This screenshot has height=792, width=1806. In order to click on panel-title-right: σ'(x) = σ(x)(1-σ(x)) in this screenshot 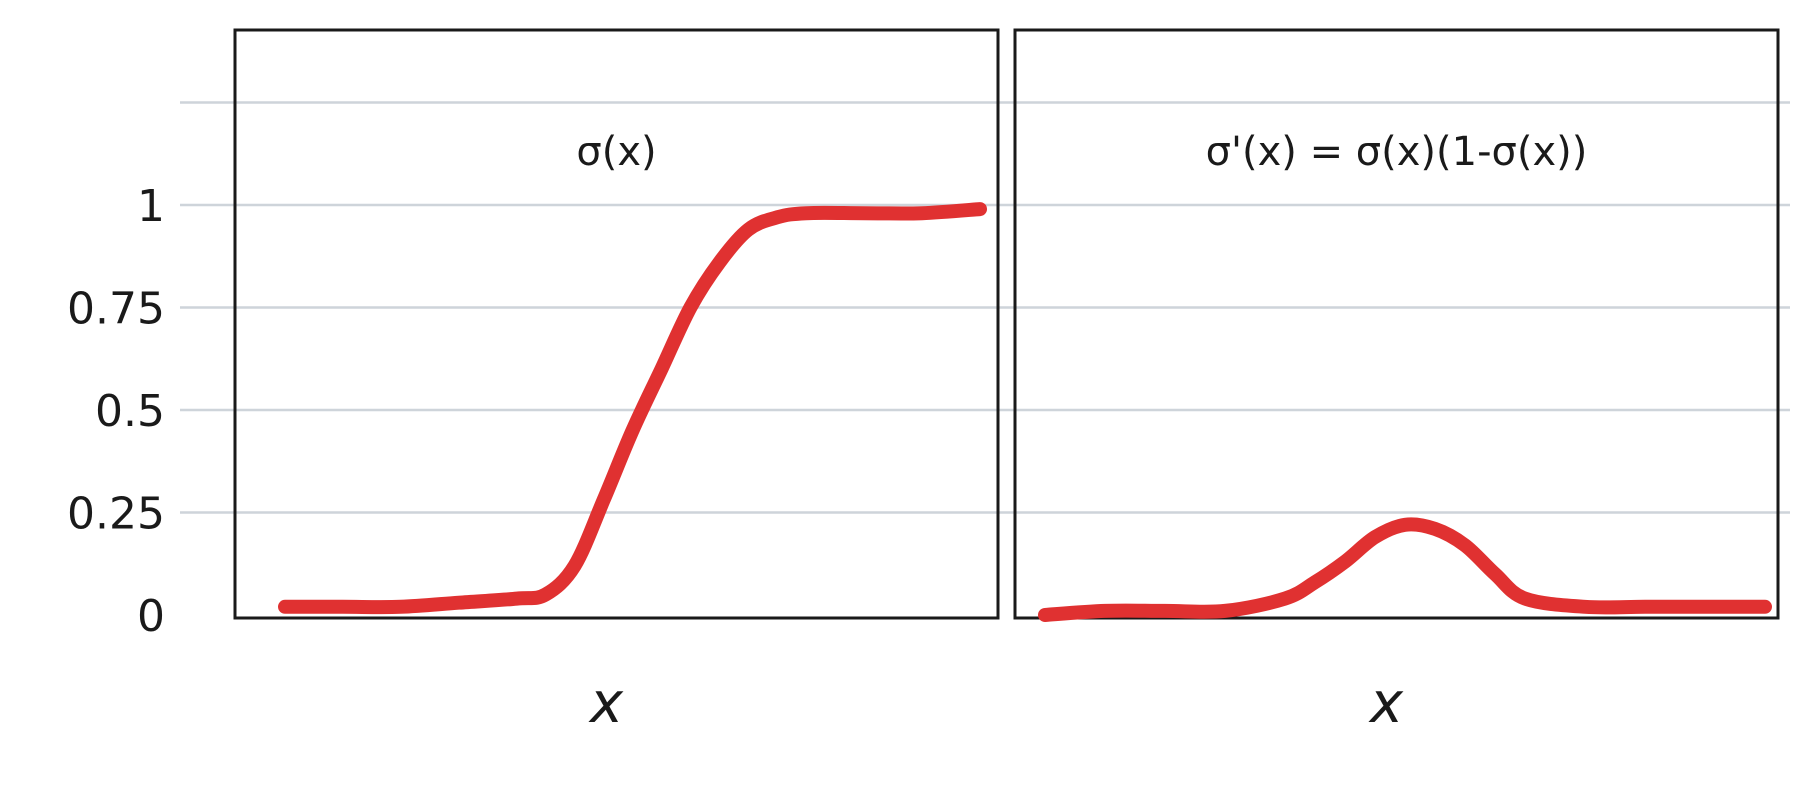, I will do `click(1397, 152)`.